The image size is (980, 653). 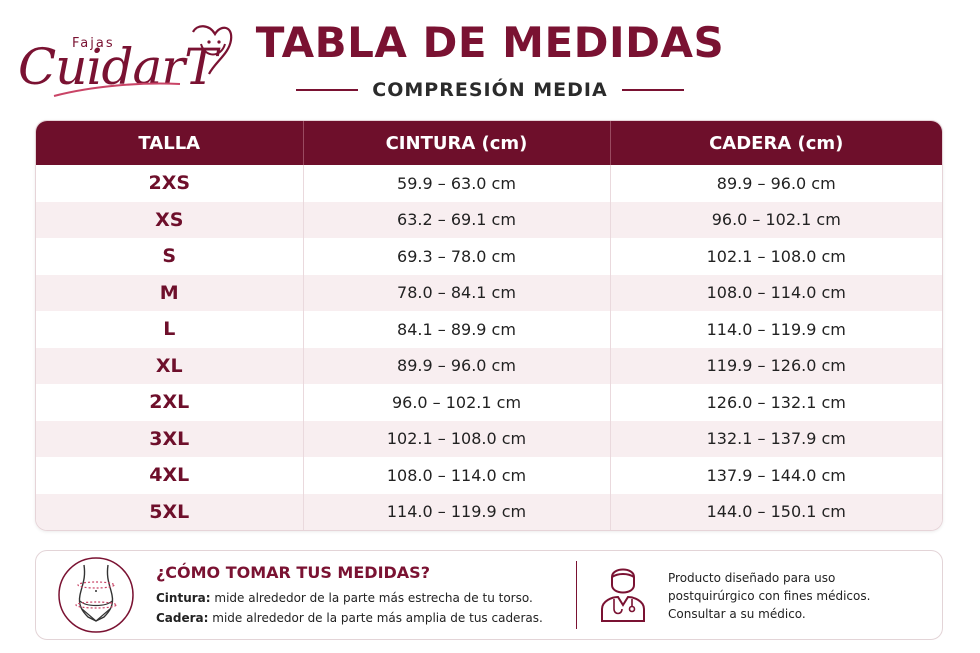 I want to click on waist-cell: 78.0 – 84.1 cm, so click(x=457, y=292).